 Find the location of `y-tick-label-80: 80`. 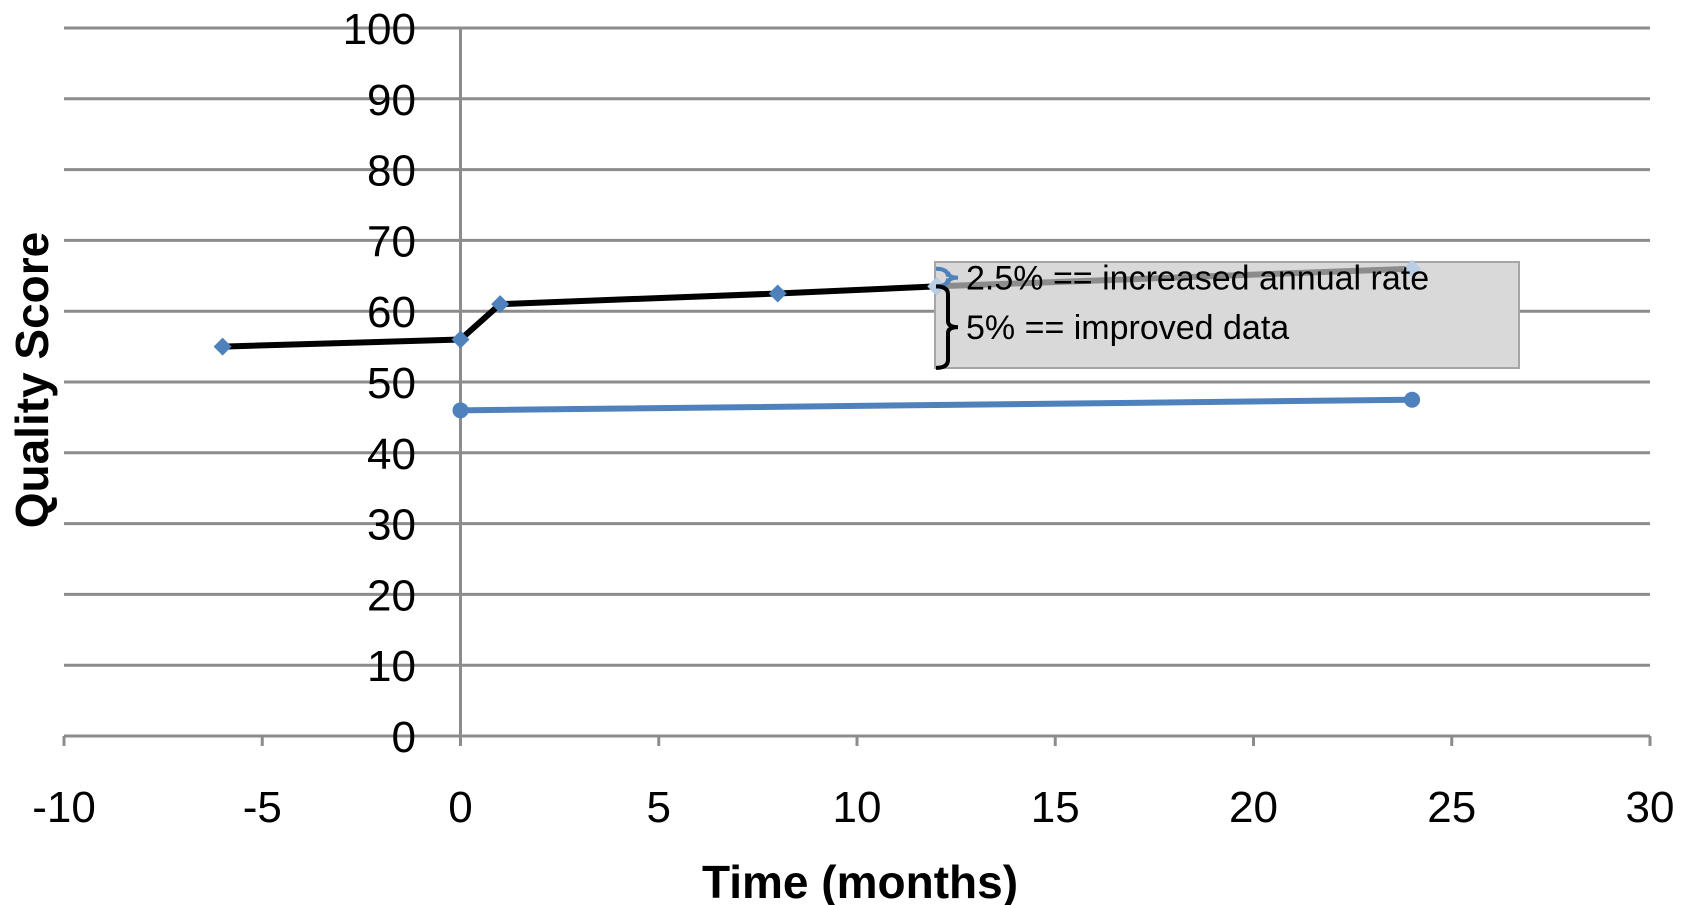

y-tick-label-80: 80 is located at coordinates (391, 171).